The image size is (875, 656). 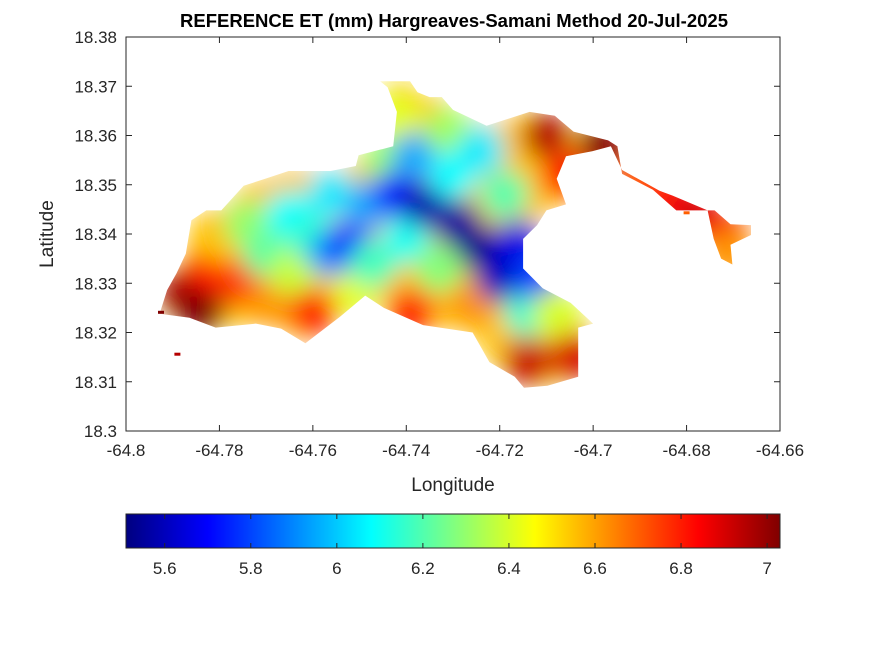 I want to click on x-tick-label: -64.76, so click(x=313, y=450).